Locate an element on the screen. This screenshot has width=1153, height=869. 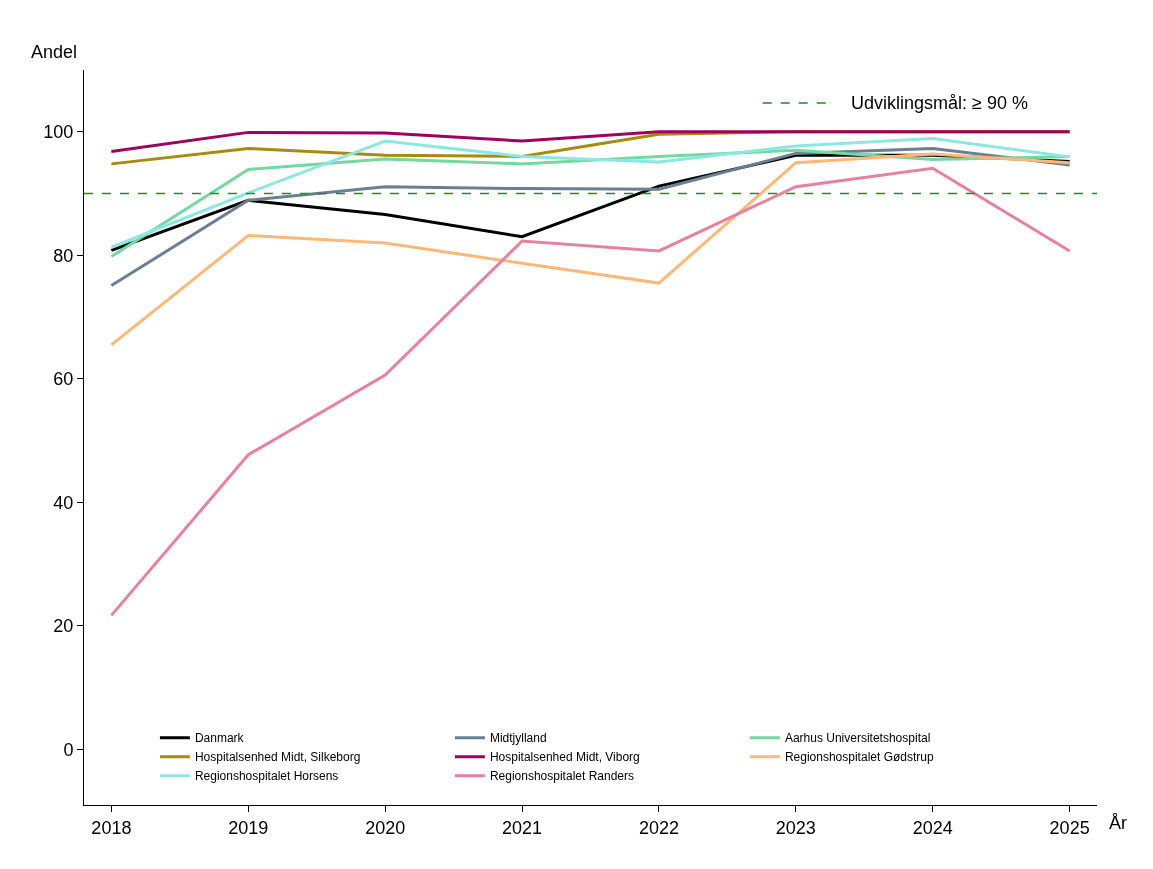
x-tick-label: 2021 is located at coordinates (522, 827).